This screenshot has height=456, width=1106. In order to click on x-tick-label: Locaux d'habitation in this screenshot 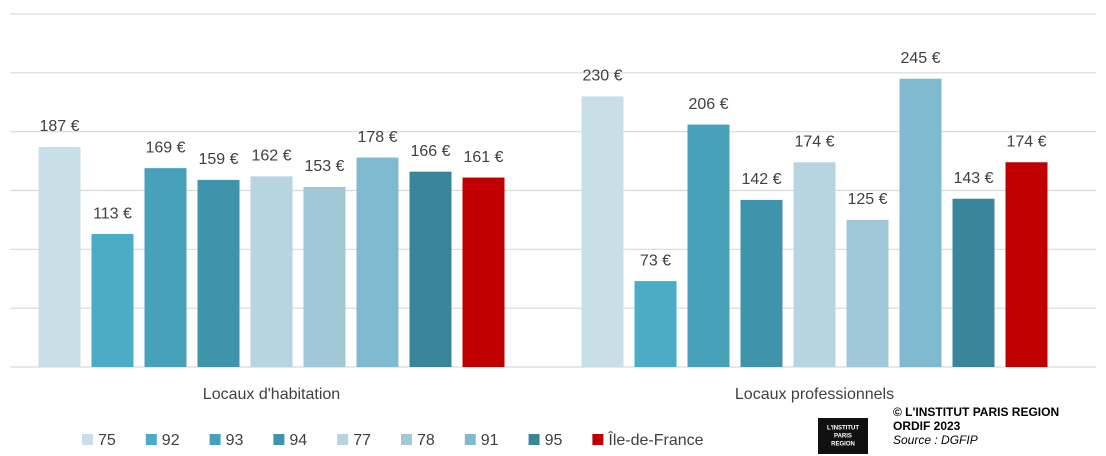, I will do `click(271, 394)`.